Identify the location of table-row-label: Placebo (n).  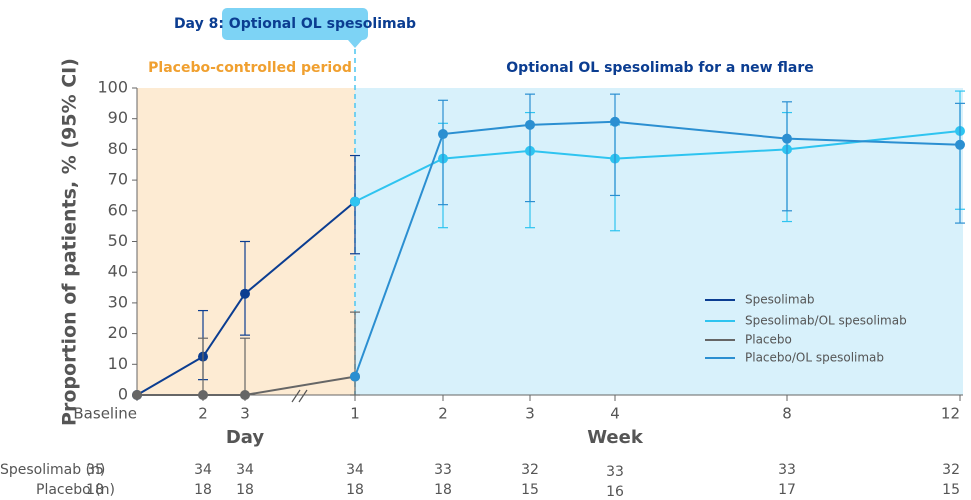
(75, 490).